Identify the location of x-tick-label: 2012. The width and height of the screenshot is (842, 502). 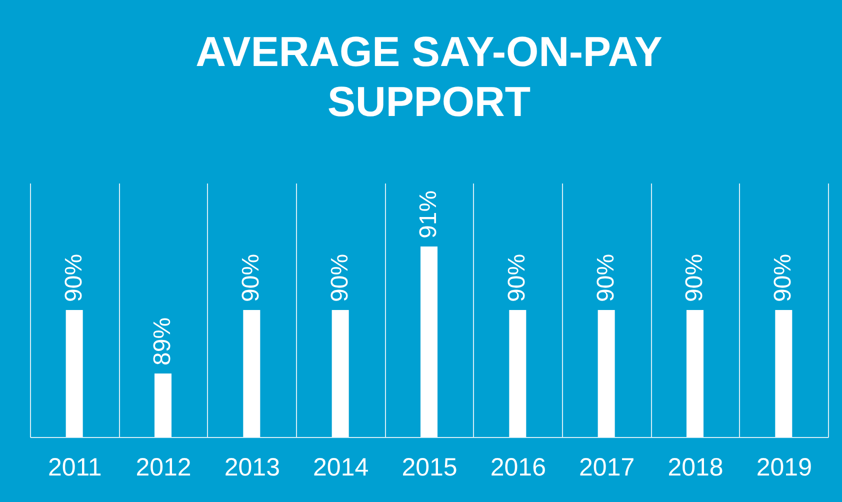
(164, 468).